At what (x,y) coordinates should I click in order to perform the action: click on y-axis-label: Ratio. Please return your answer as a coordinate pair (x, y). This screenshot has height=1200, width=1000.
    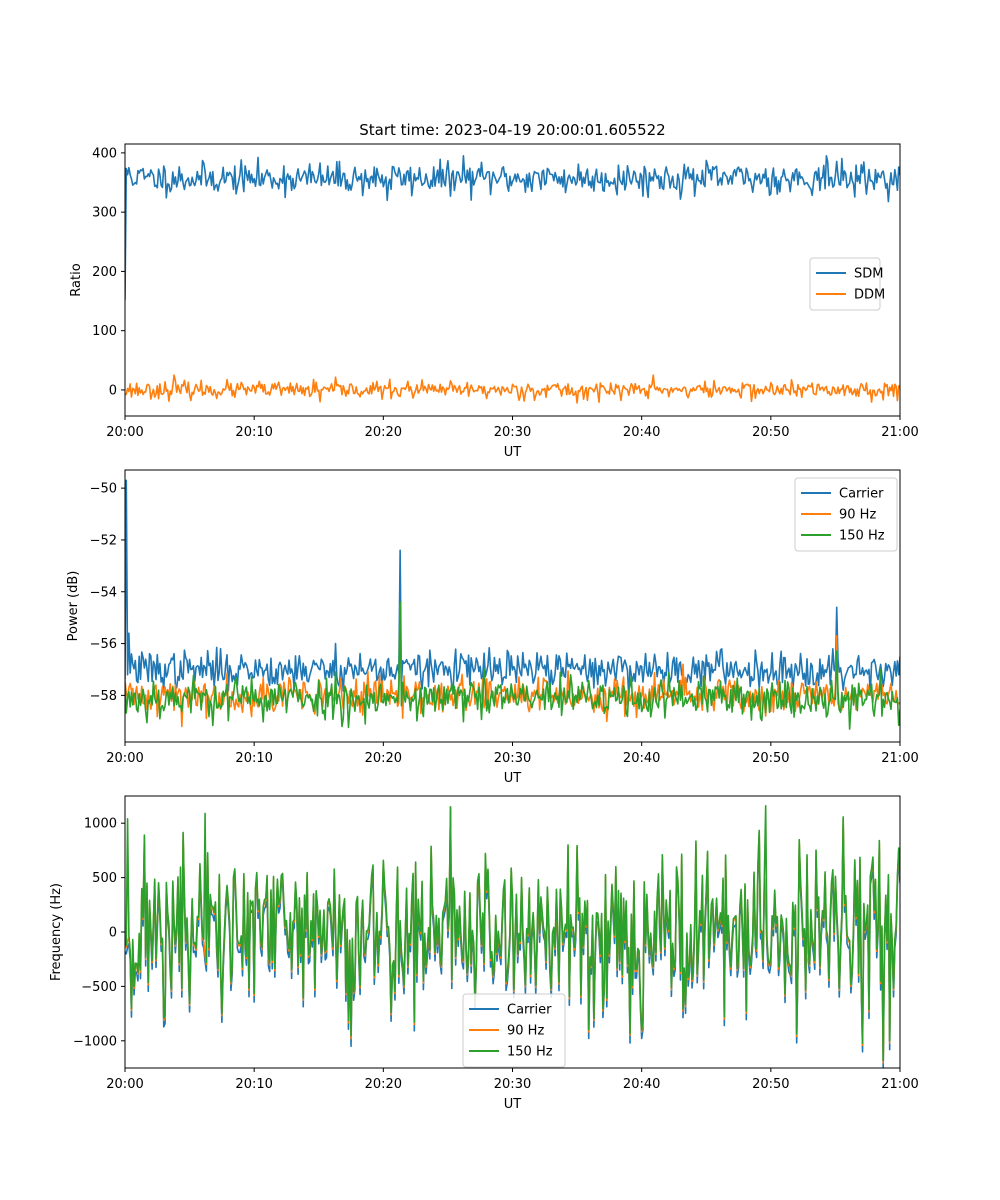
    Looking at the image, I should click on (76, 279).